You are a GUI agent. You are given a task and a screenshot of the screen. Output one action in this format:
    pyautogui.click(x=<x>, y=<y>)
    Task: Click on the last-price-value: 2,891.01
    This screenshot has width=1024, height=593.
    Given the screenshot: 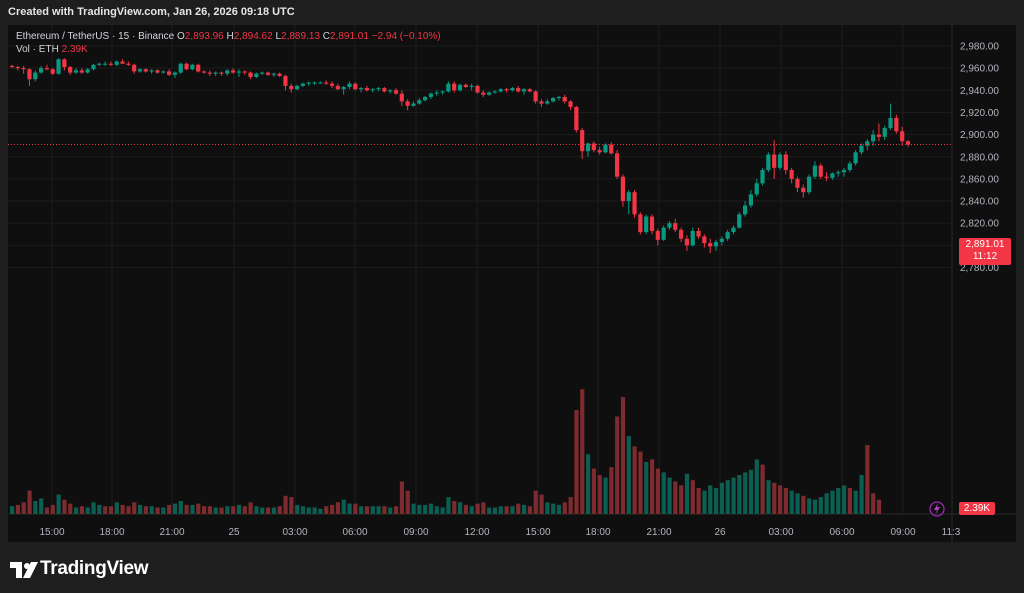 What is the action you would take?
    pyautogui.click(x=985, y=244)
    